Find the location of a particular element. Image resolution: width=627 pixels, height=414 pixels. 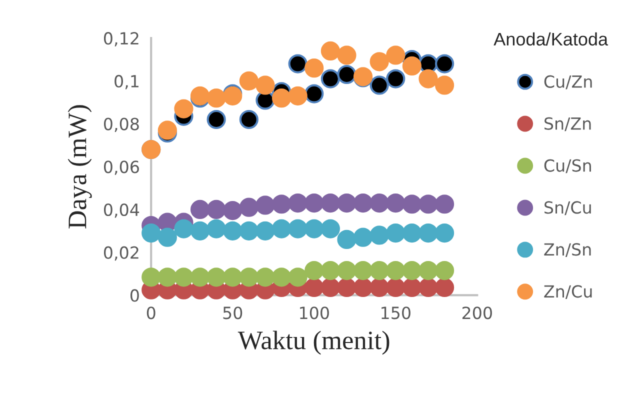

x-tick-label: 100 is located at coordinates (314, 313).